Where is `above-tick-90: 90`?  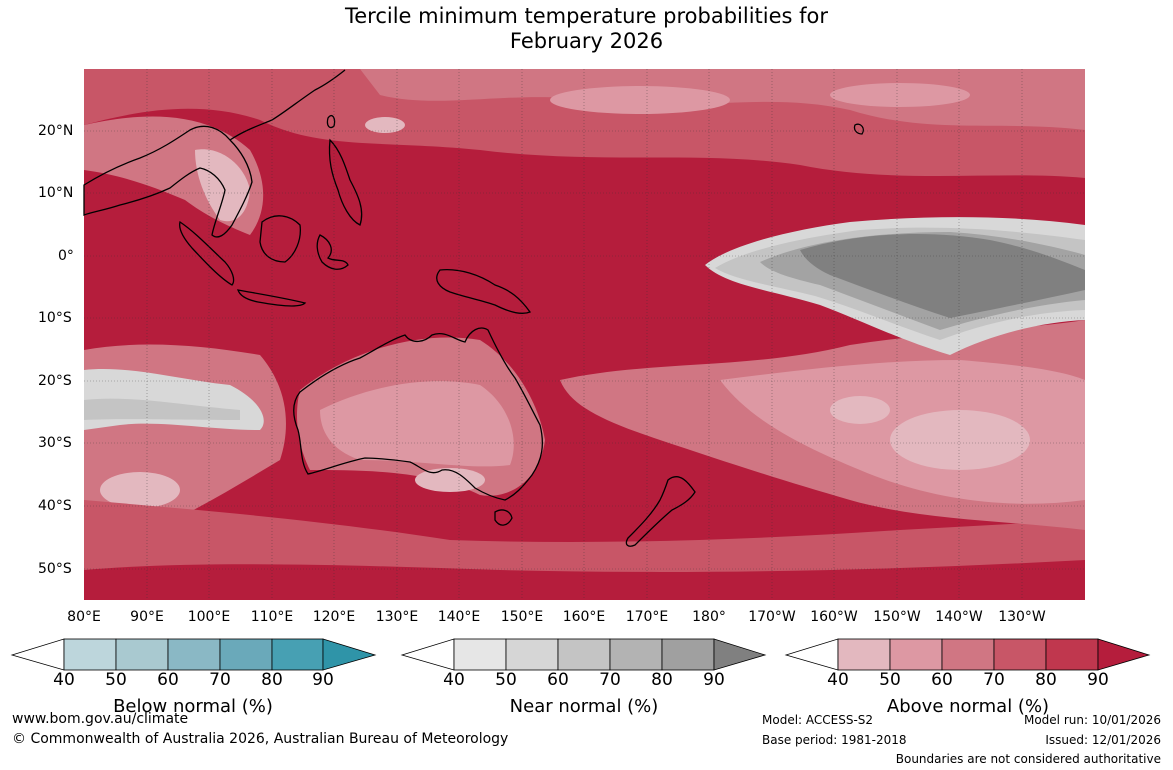 above-tick-90: 90 is located at coordinates (1098, 680).